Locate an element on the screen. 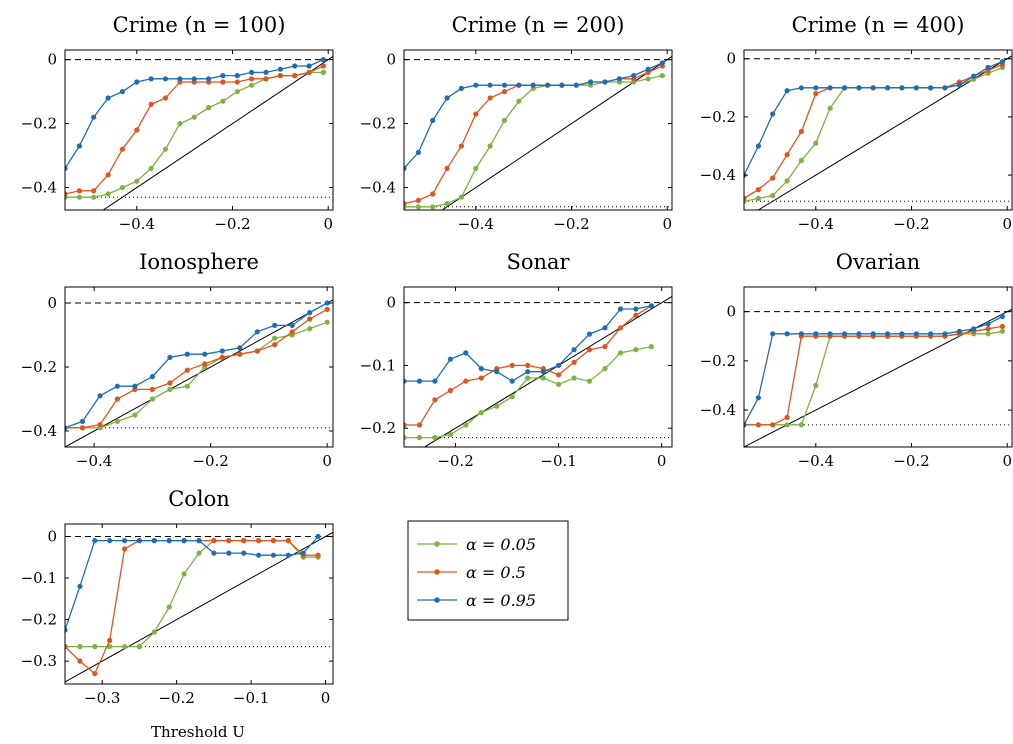 The height and width of the screenshot is (744, 1013). panel-2: Crime (n = 400) −0.4 −0.2 0 0 −0.2 −0.4 is located at coordinates (856, 123).